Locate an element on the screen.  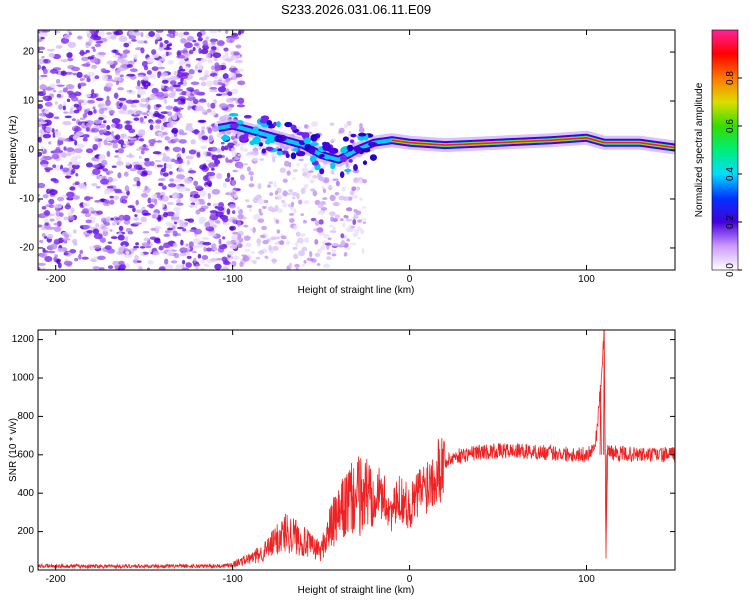
ridge-core-red is located at coordinates (533, 143).